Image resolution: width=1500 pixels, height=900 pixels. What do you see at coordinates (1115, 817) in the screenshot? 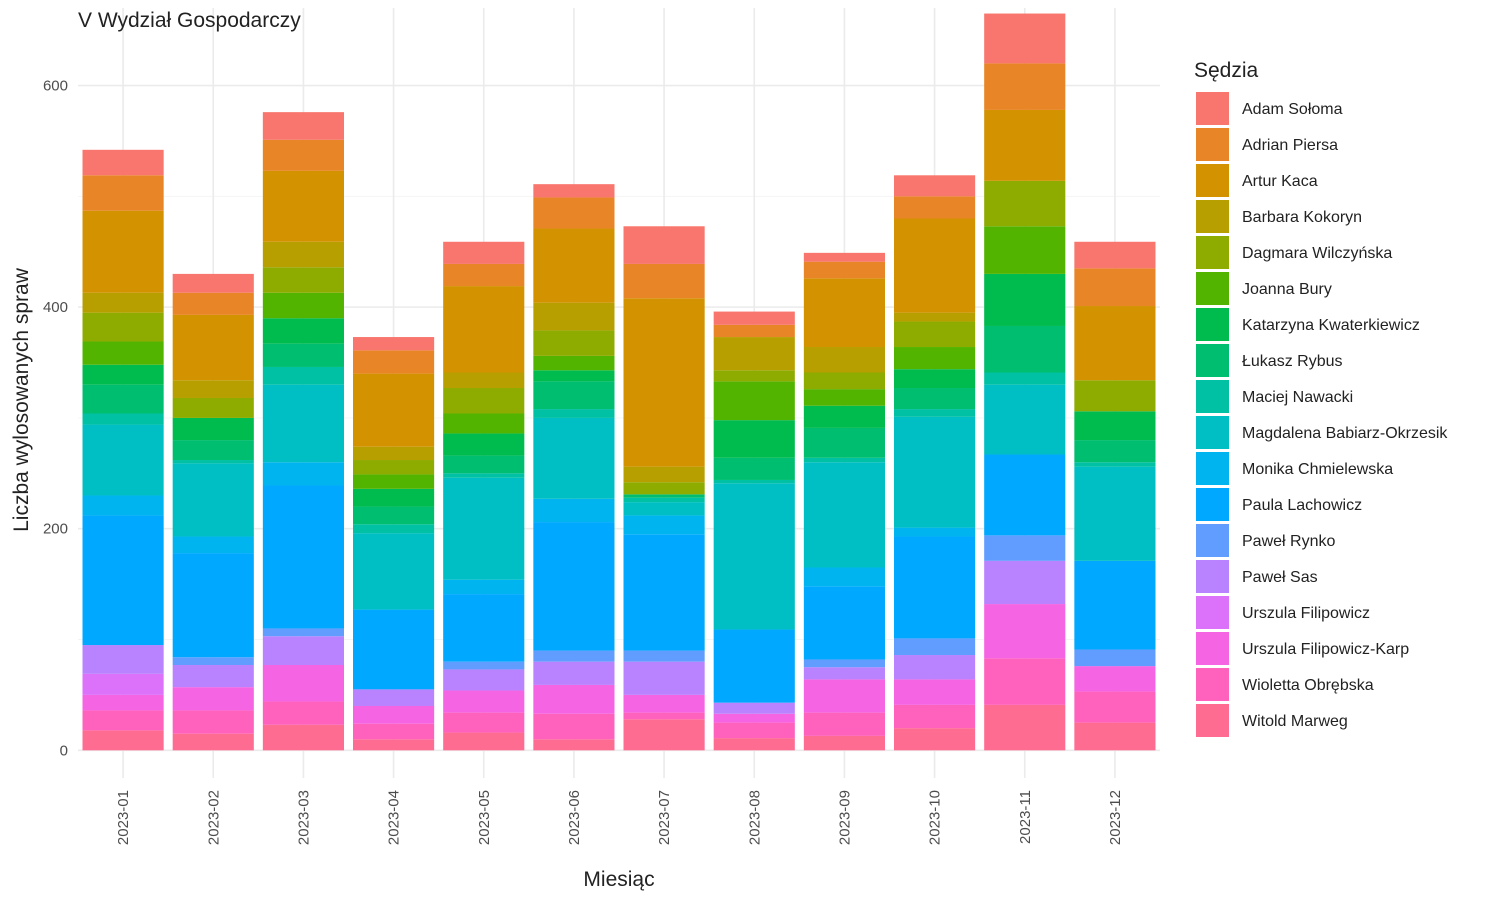
I see `x-tick-label: 2023-12` at bounding box center [1115, 817].